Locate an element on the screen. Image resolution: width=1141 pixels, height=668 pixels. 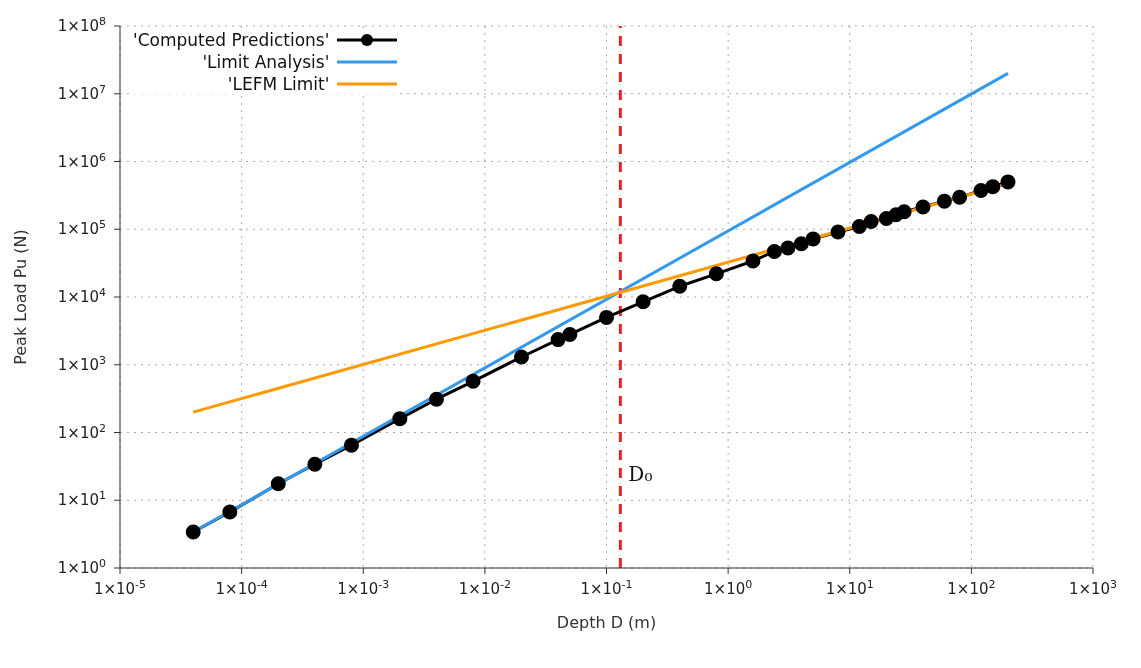
x-axis-title: Depth D (m) is located at coordinates (606, 622).